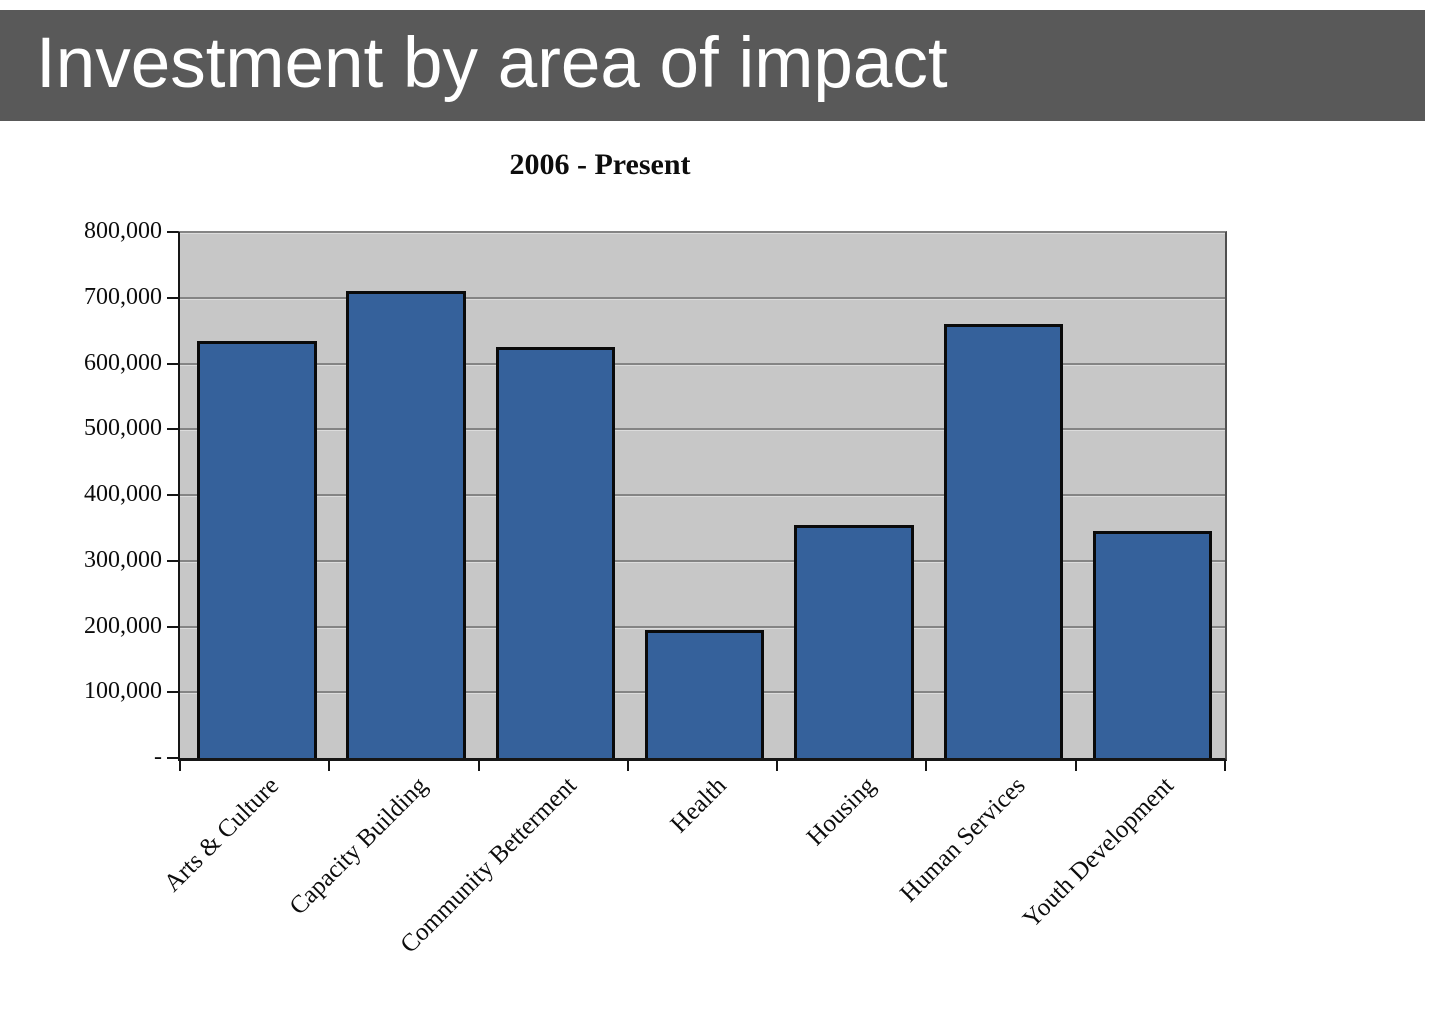 The width and height of the screenshot is (1440, 1024). I want to click on y-tick-label: 300,000, so click(123, 559).